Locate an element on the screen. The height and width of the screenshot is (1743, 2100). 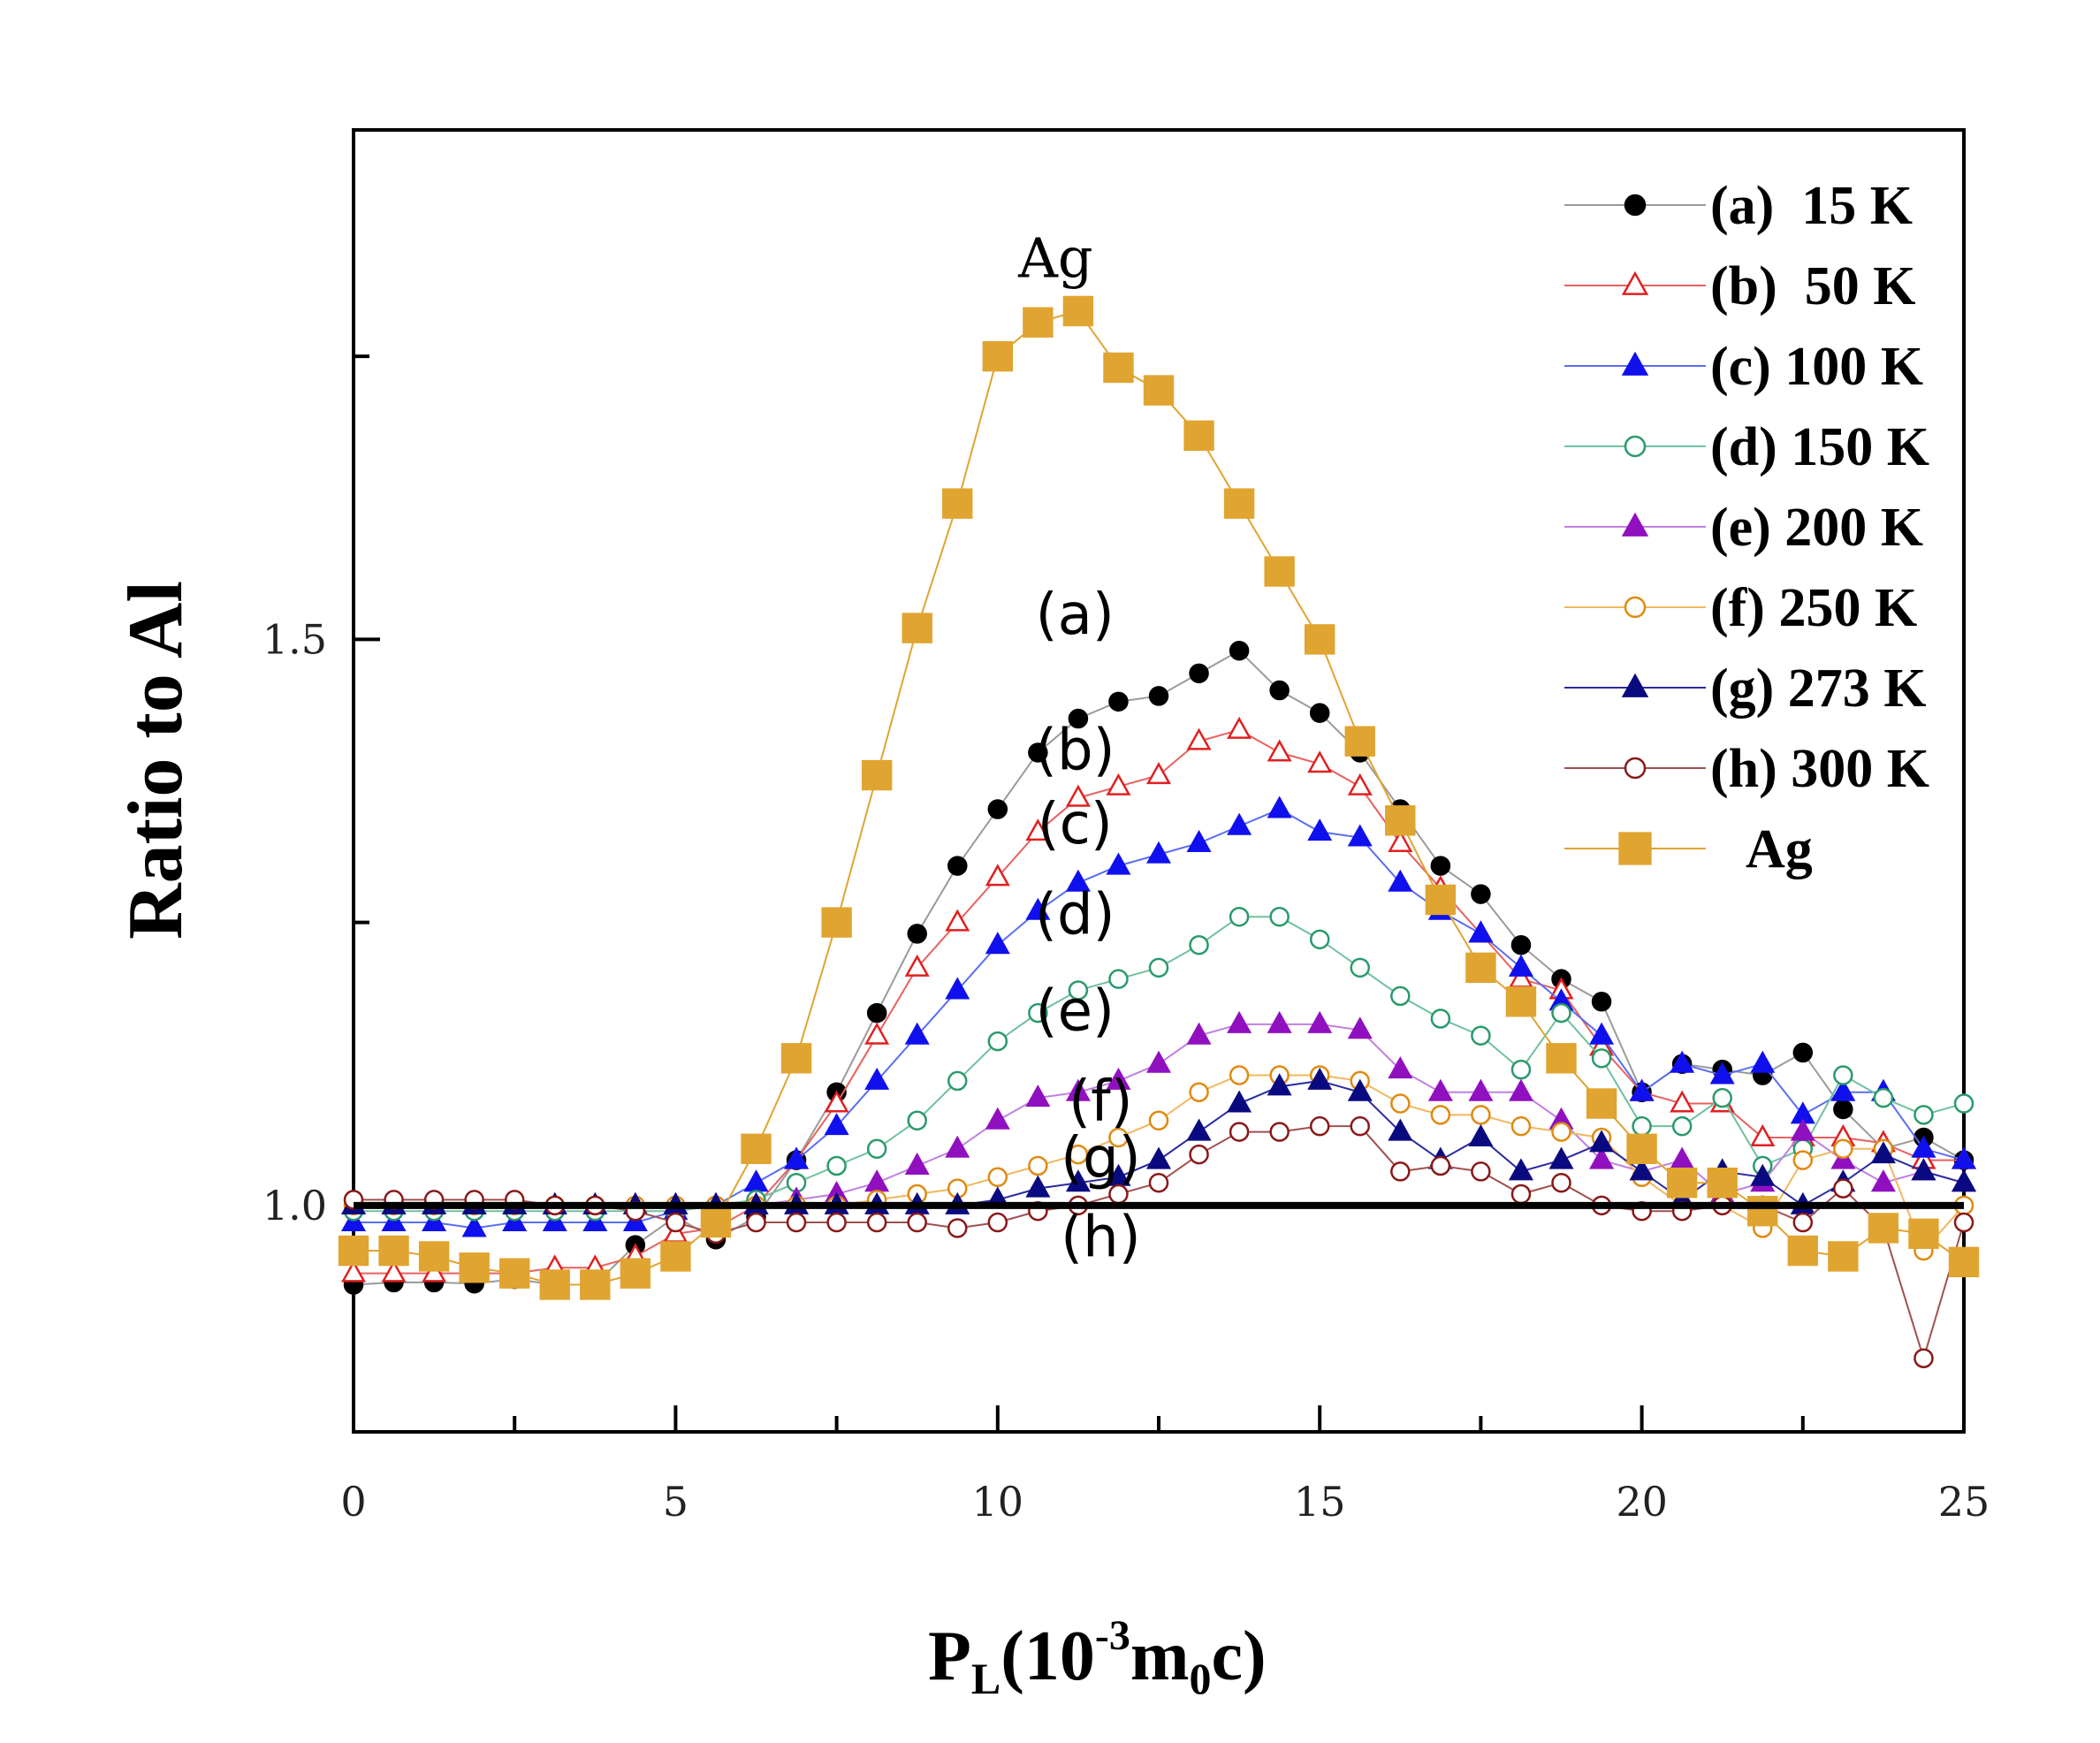
legend-label: Ag is located at coordinates (1779, 849).